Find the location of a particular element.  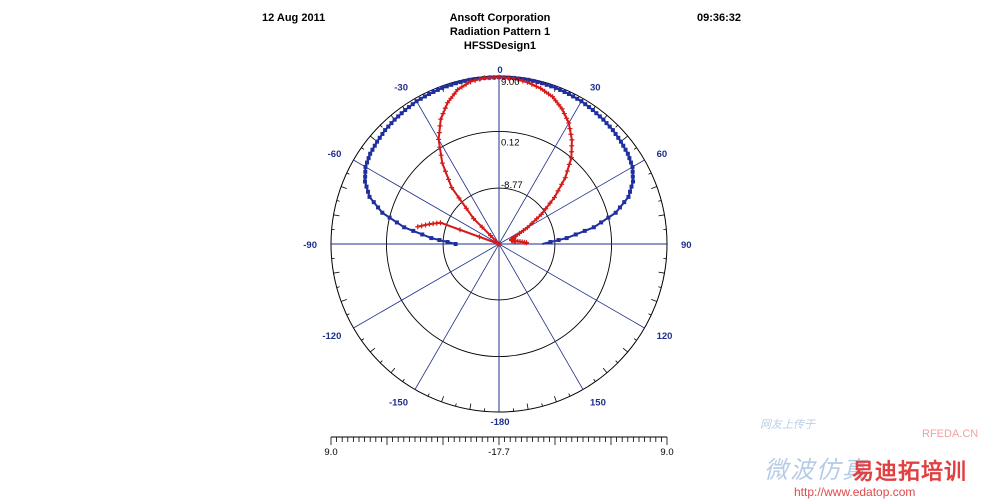

series-layer is located at coordinates (499, 160).